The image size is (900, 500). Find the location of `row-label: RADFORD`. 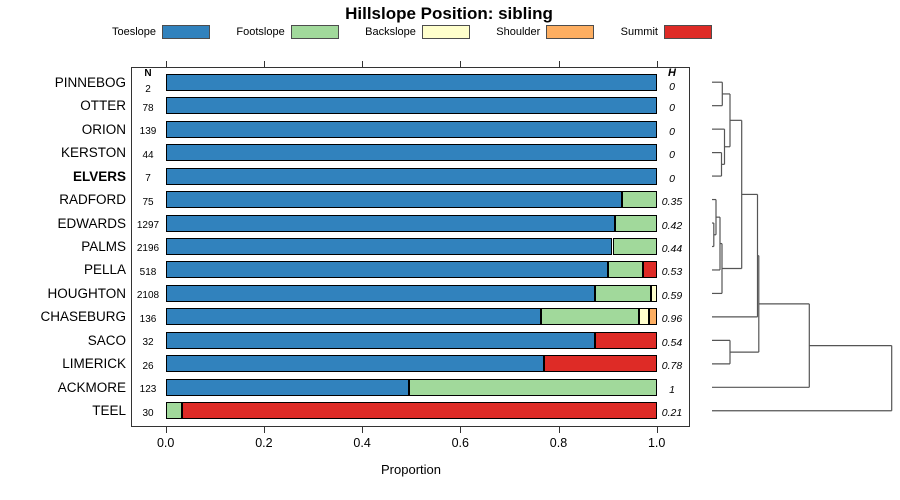

row-label: RADFORD is located at coordinates (92, 200).